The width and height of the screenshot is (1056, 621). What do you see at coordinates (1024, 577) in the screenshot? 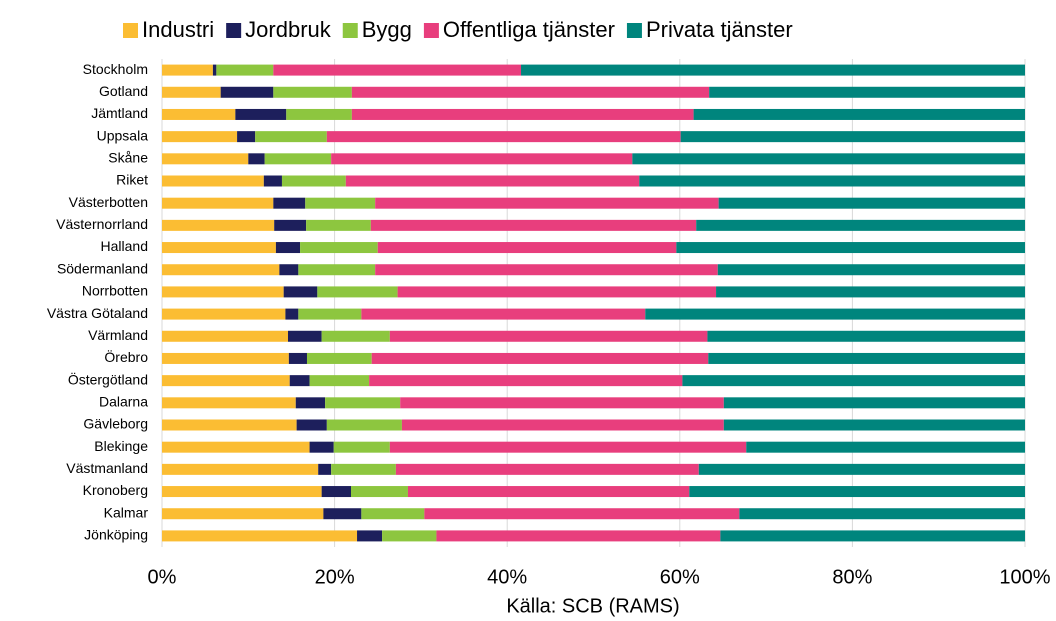
I see `x-tick-label: 100%` at bounding box center [1024, 577].